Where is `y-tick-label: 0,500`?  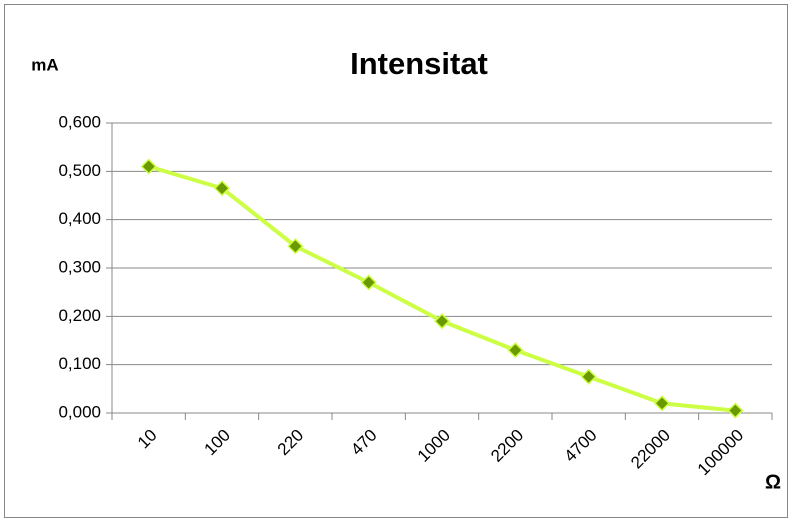
y-tick-label: 0,500 is located at coordinates (79, 170).